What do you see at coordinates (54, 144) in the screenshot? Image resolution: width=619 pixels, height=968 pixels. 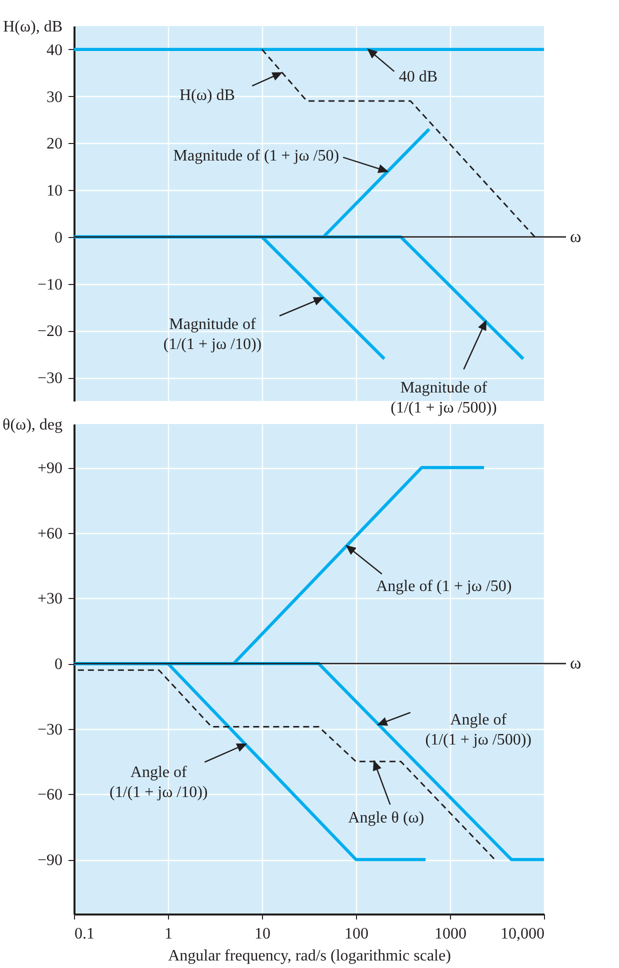 I see `y-tick-label: 20` at bounding box center [54, 144].